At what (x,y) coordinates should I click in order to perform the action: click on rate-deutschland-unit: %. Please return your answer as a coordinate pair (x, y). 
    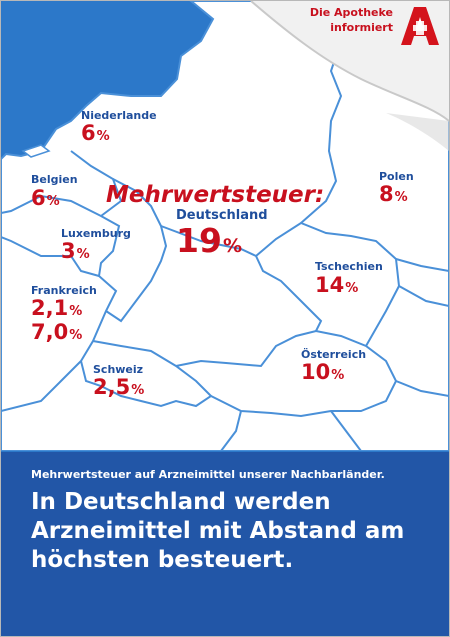
    Looking at the image, I should click on (232, 246).